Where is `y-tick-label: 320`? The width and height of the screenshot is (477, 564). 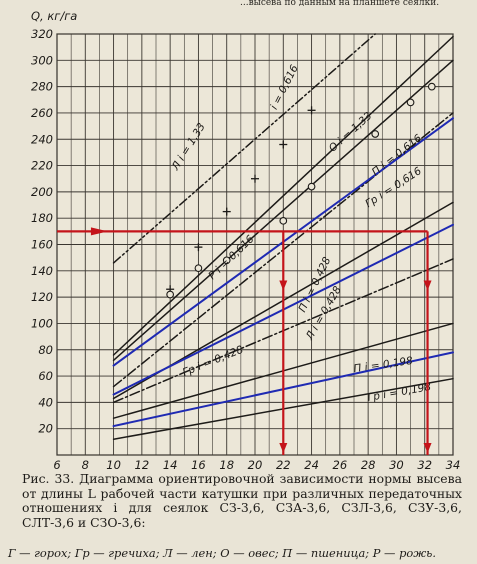 y-tick-label: 320 is located at coordinates (42, 34).